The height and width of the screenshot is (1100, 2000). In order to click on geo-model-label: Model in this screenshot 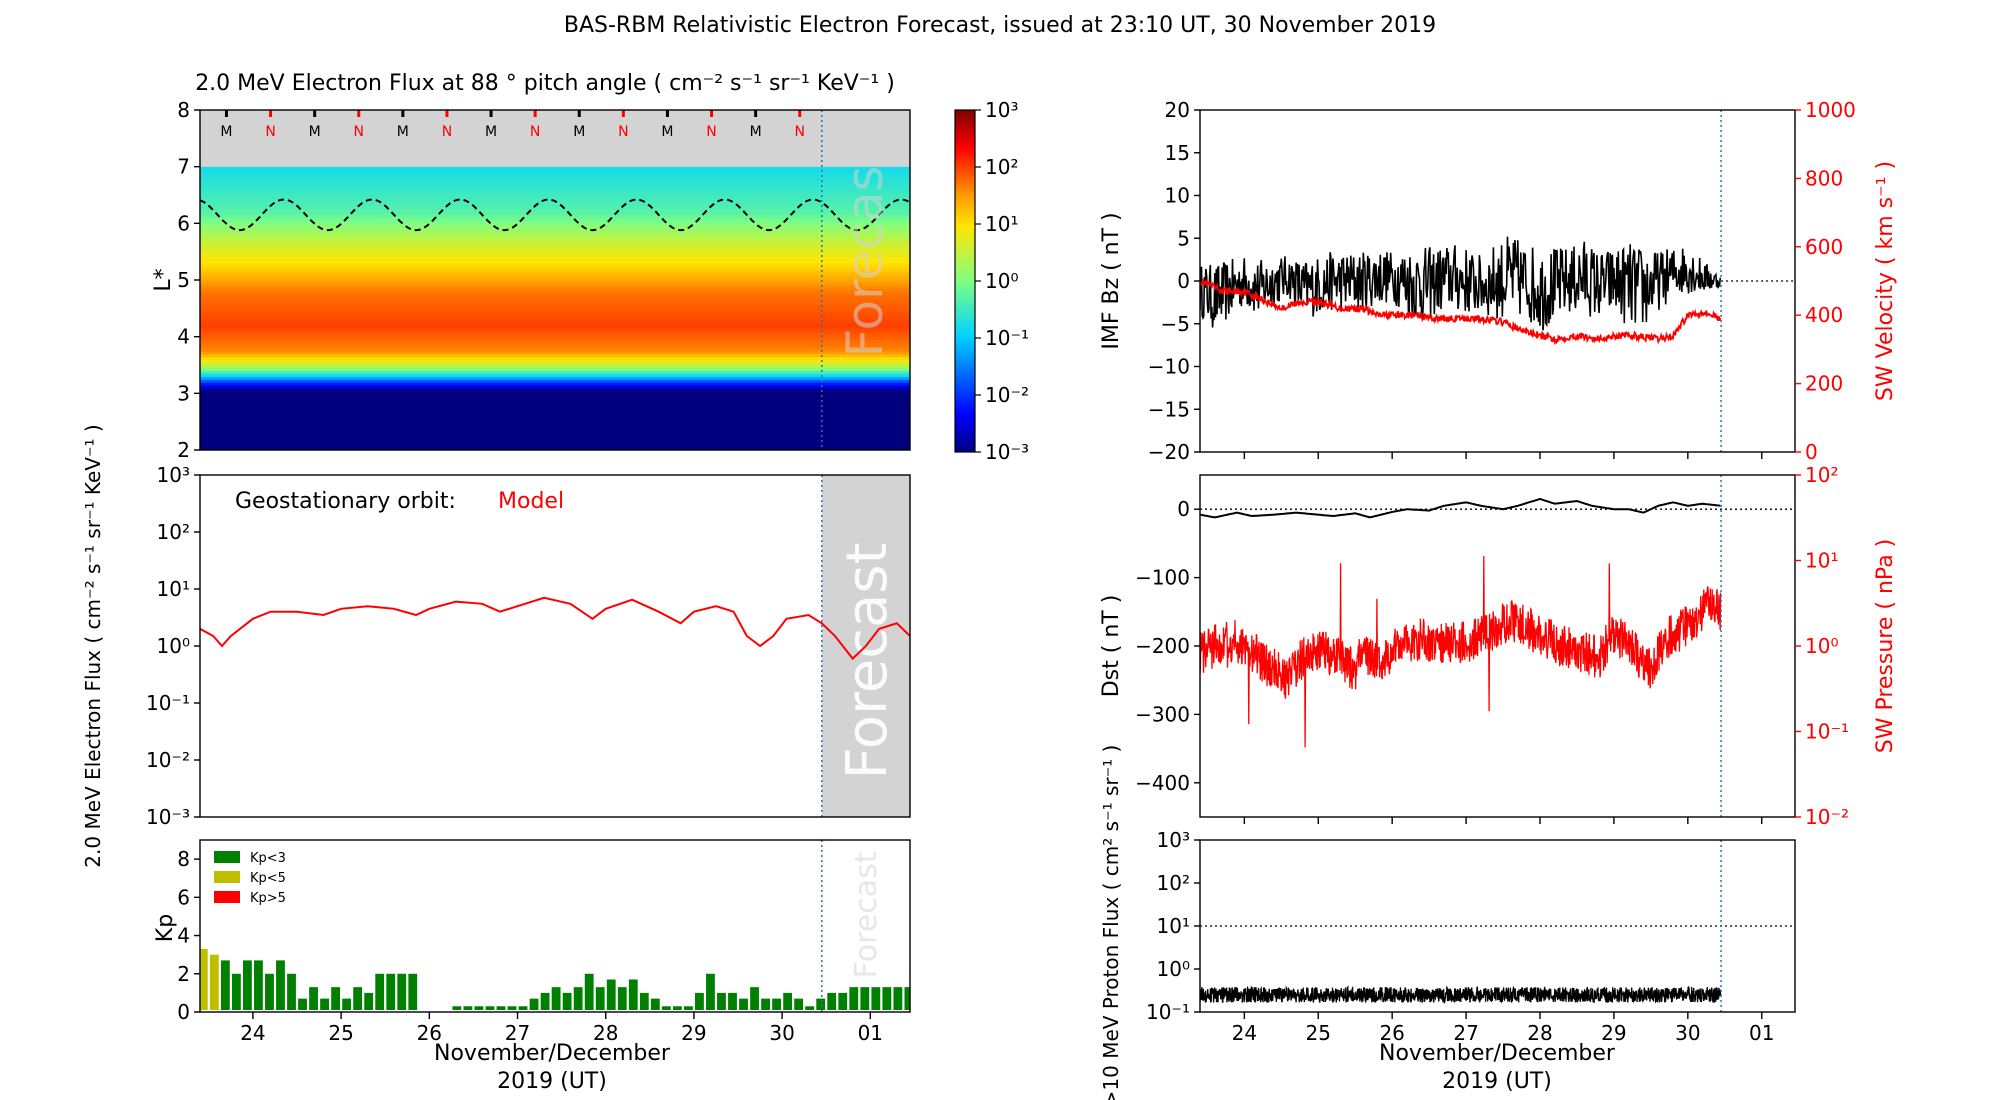, I will do `click(531, 501)`.